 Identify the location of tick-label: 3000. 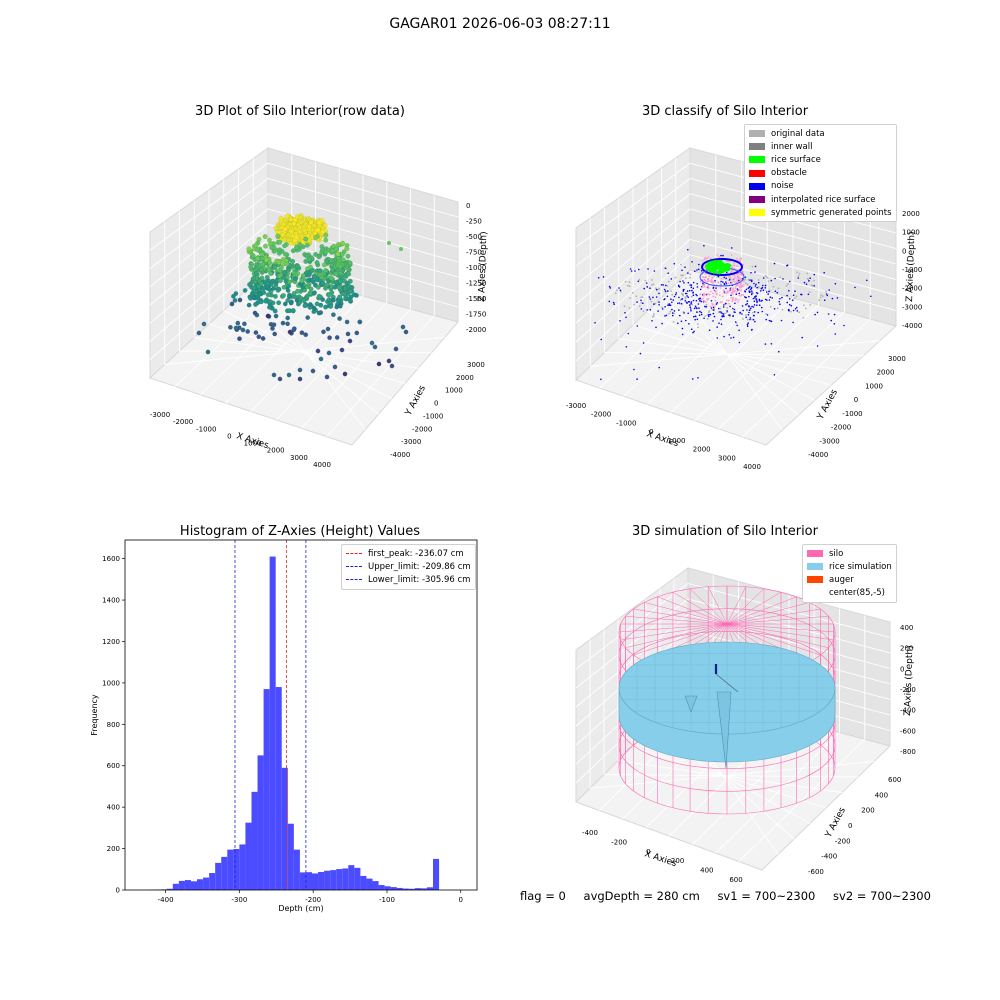
(299, 458).